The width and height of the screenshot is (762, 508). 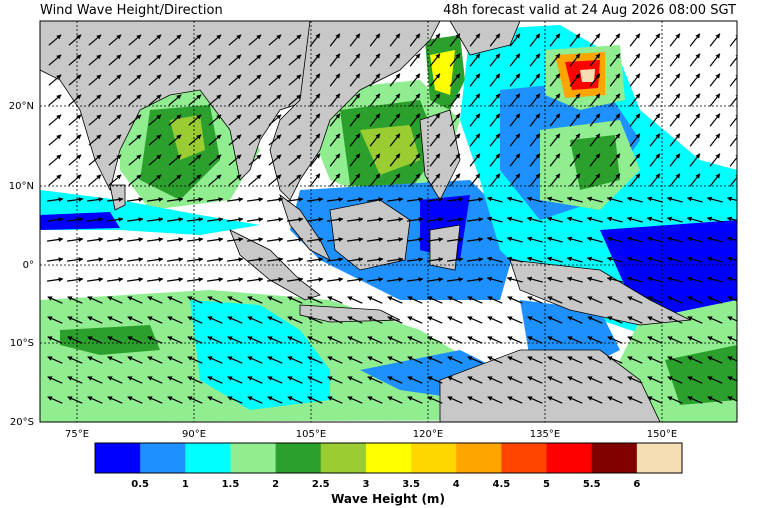 I want to click on lat-label: 10°N, so click(x=21, y=186).